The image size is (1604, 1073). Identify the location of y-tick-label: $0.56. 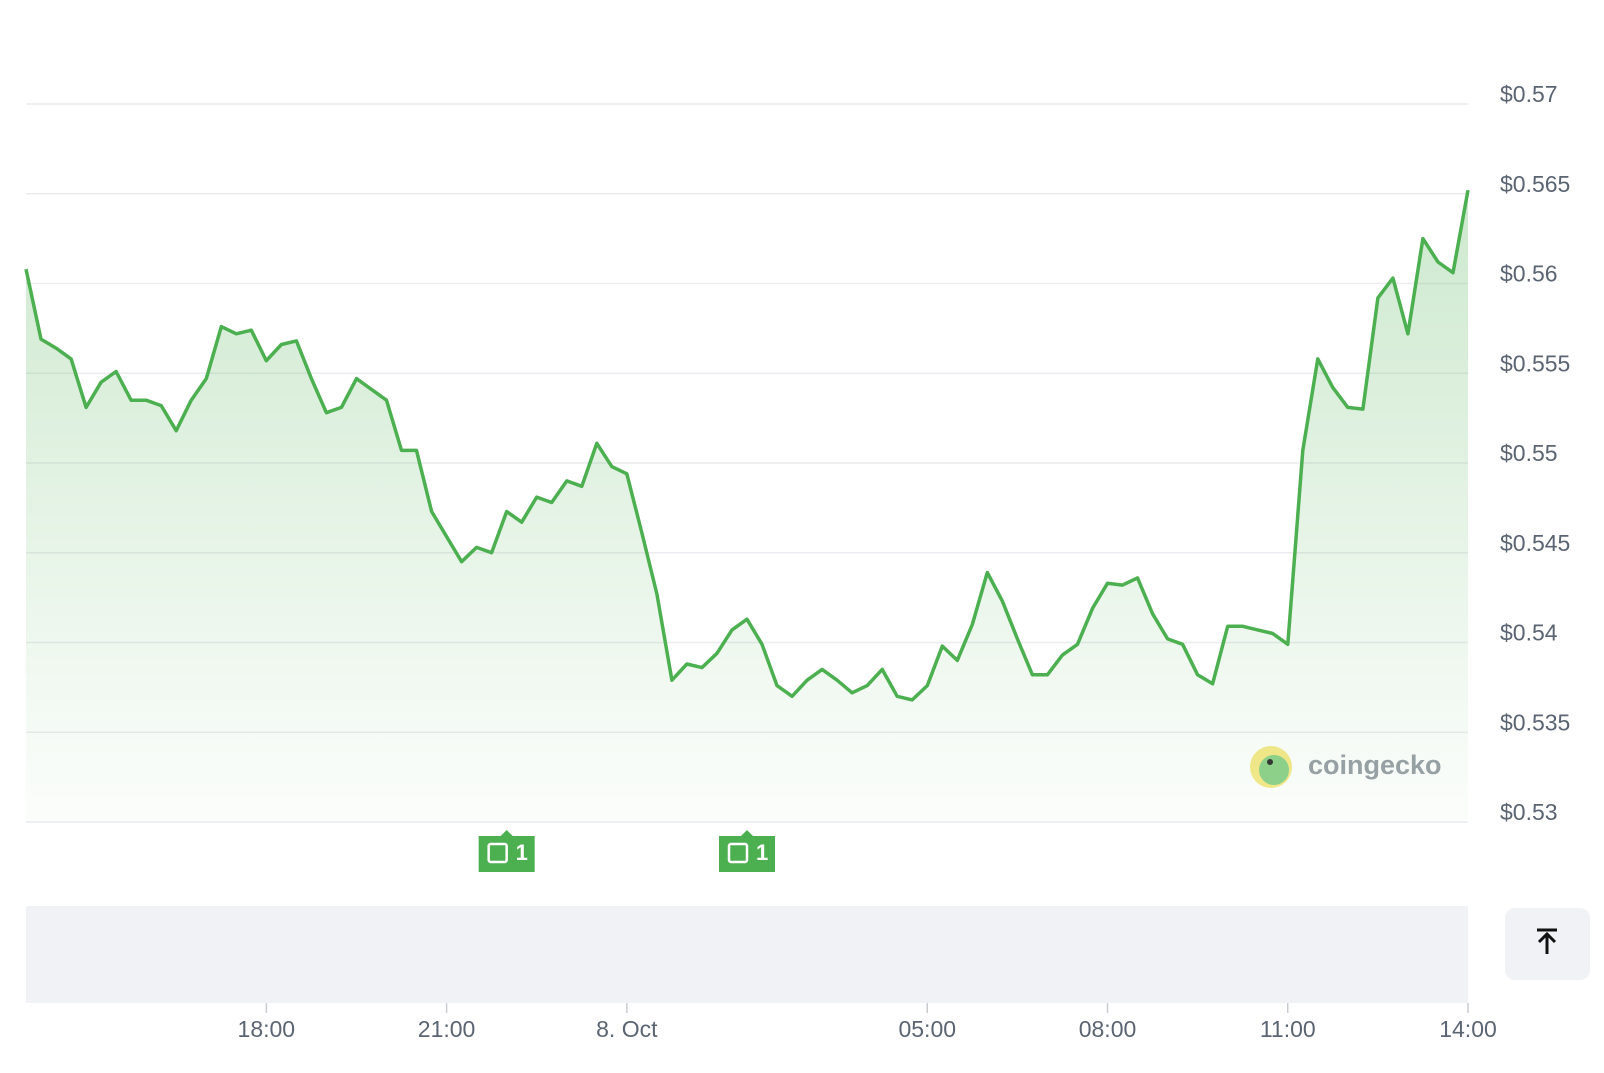
(1529, 274).